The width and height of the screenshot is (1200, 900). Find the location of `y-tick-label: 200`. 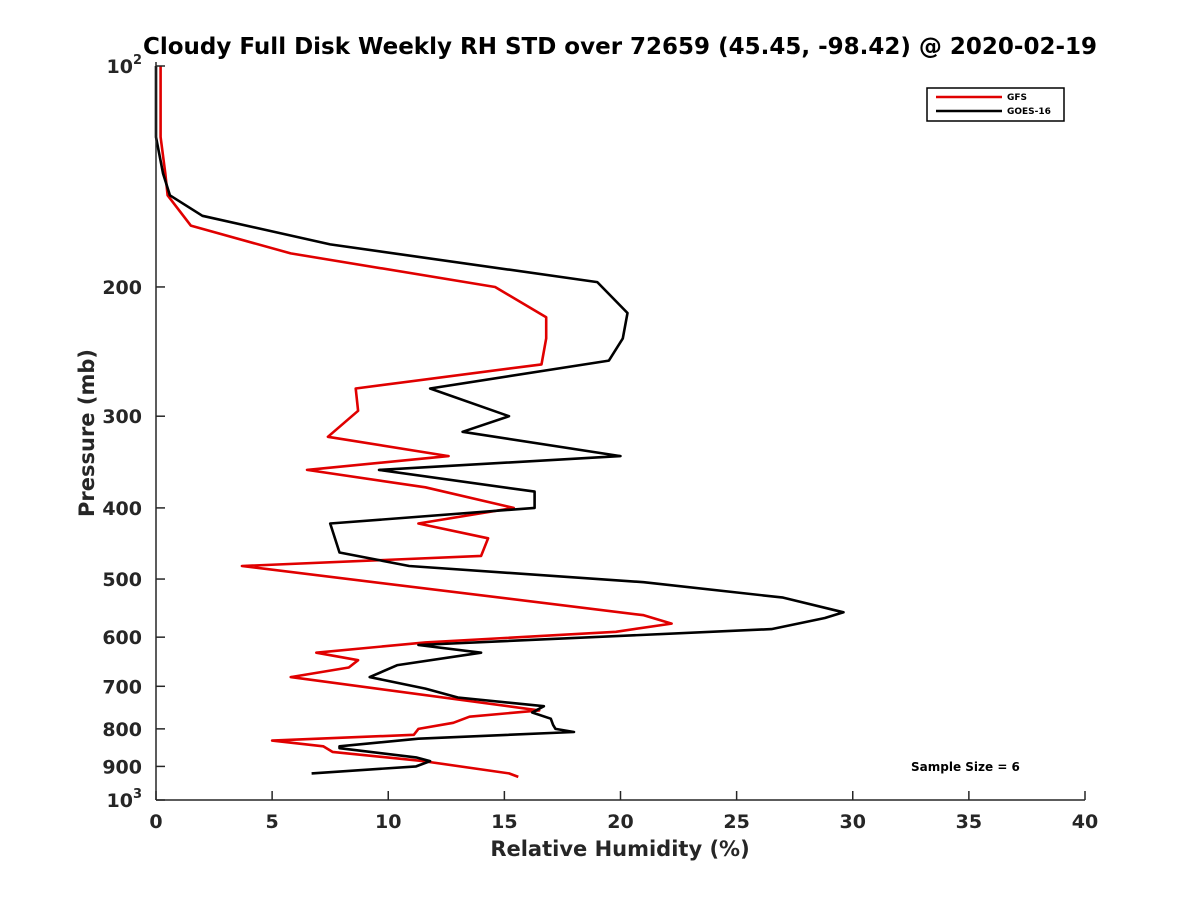

y-tick-label: 200 is located at coordinates (122, 288).